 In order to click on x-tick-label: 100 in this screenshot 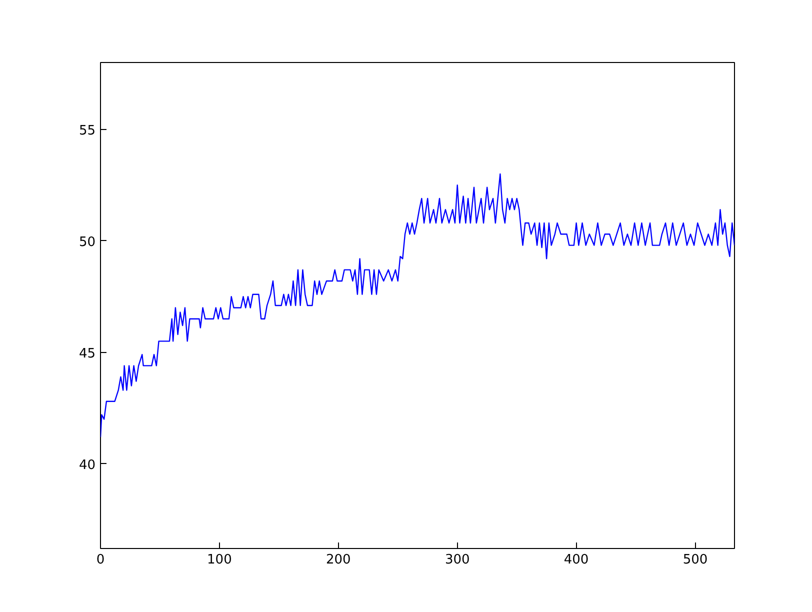, I will do `click(219, 560)`.